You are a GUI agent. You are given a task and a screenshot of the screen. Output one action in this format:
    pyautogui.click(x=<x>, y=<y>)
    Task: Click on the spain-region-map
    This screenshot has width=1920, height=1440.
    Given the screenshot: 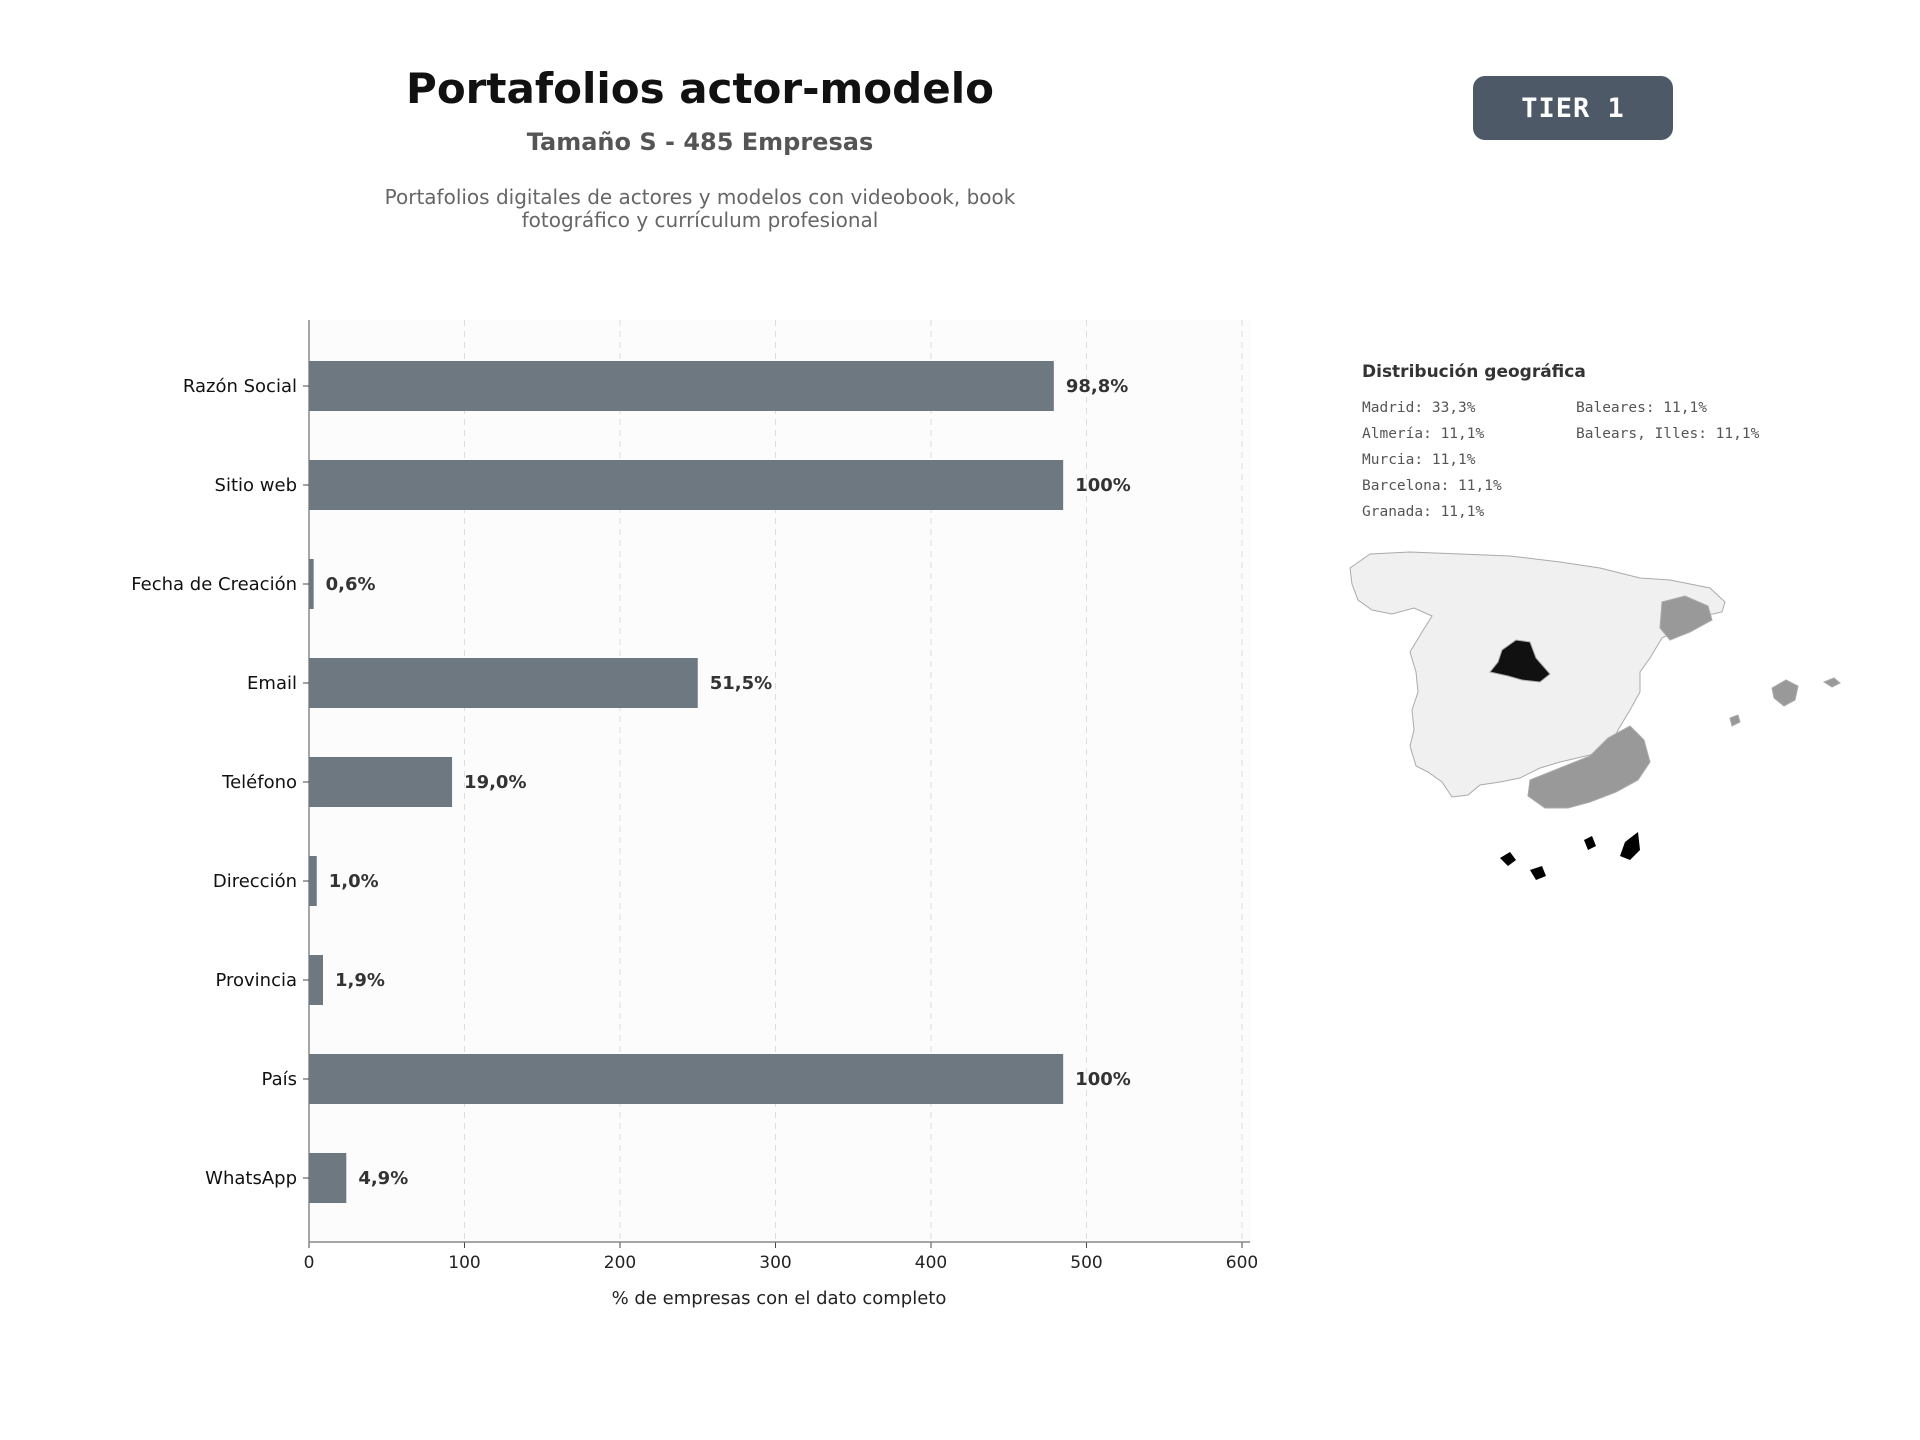 What is the action you would take?
    pyautogui.click(x=1595, y=715)
    